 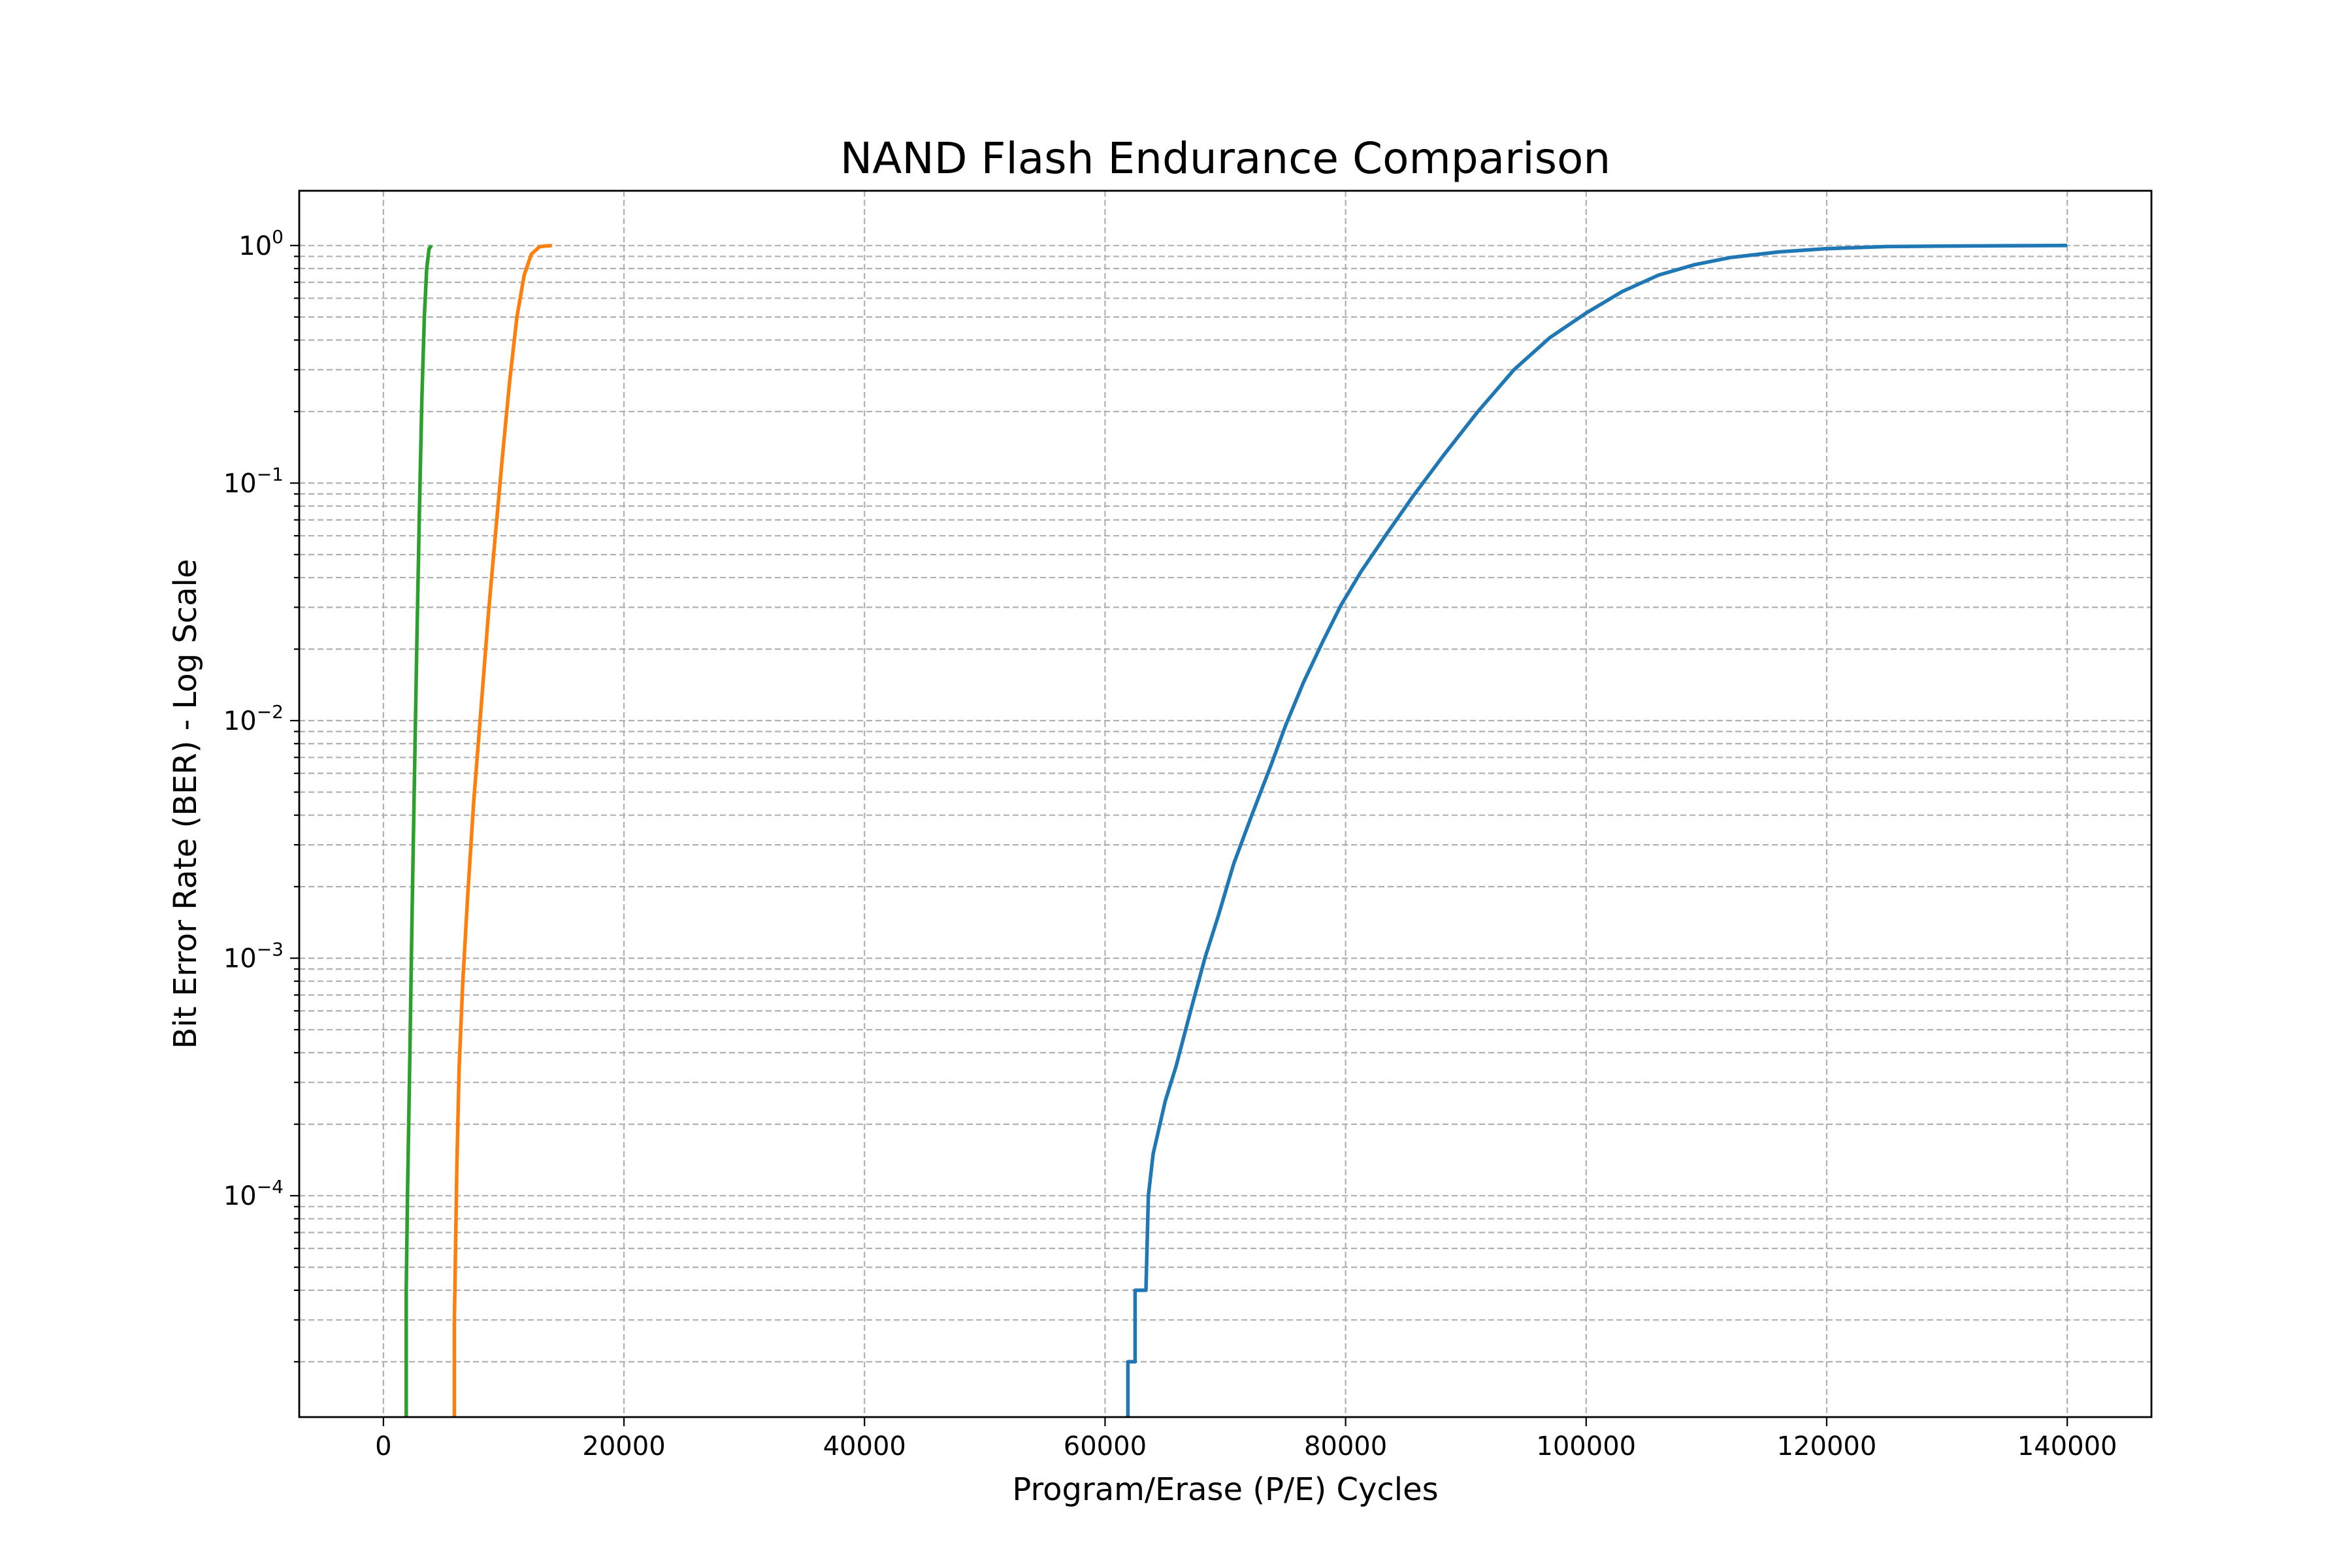 I want to click on y-tick-label: 10⁰, so click(x=261, y=243).